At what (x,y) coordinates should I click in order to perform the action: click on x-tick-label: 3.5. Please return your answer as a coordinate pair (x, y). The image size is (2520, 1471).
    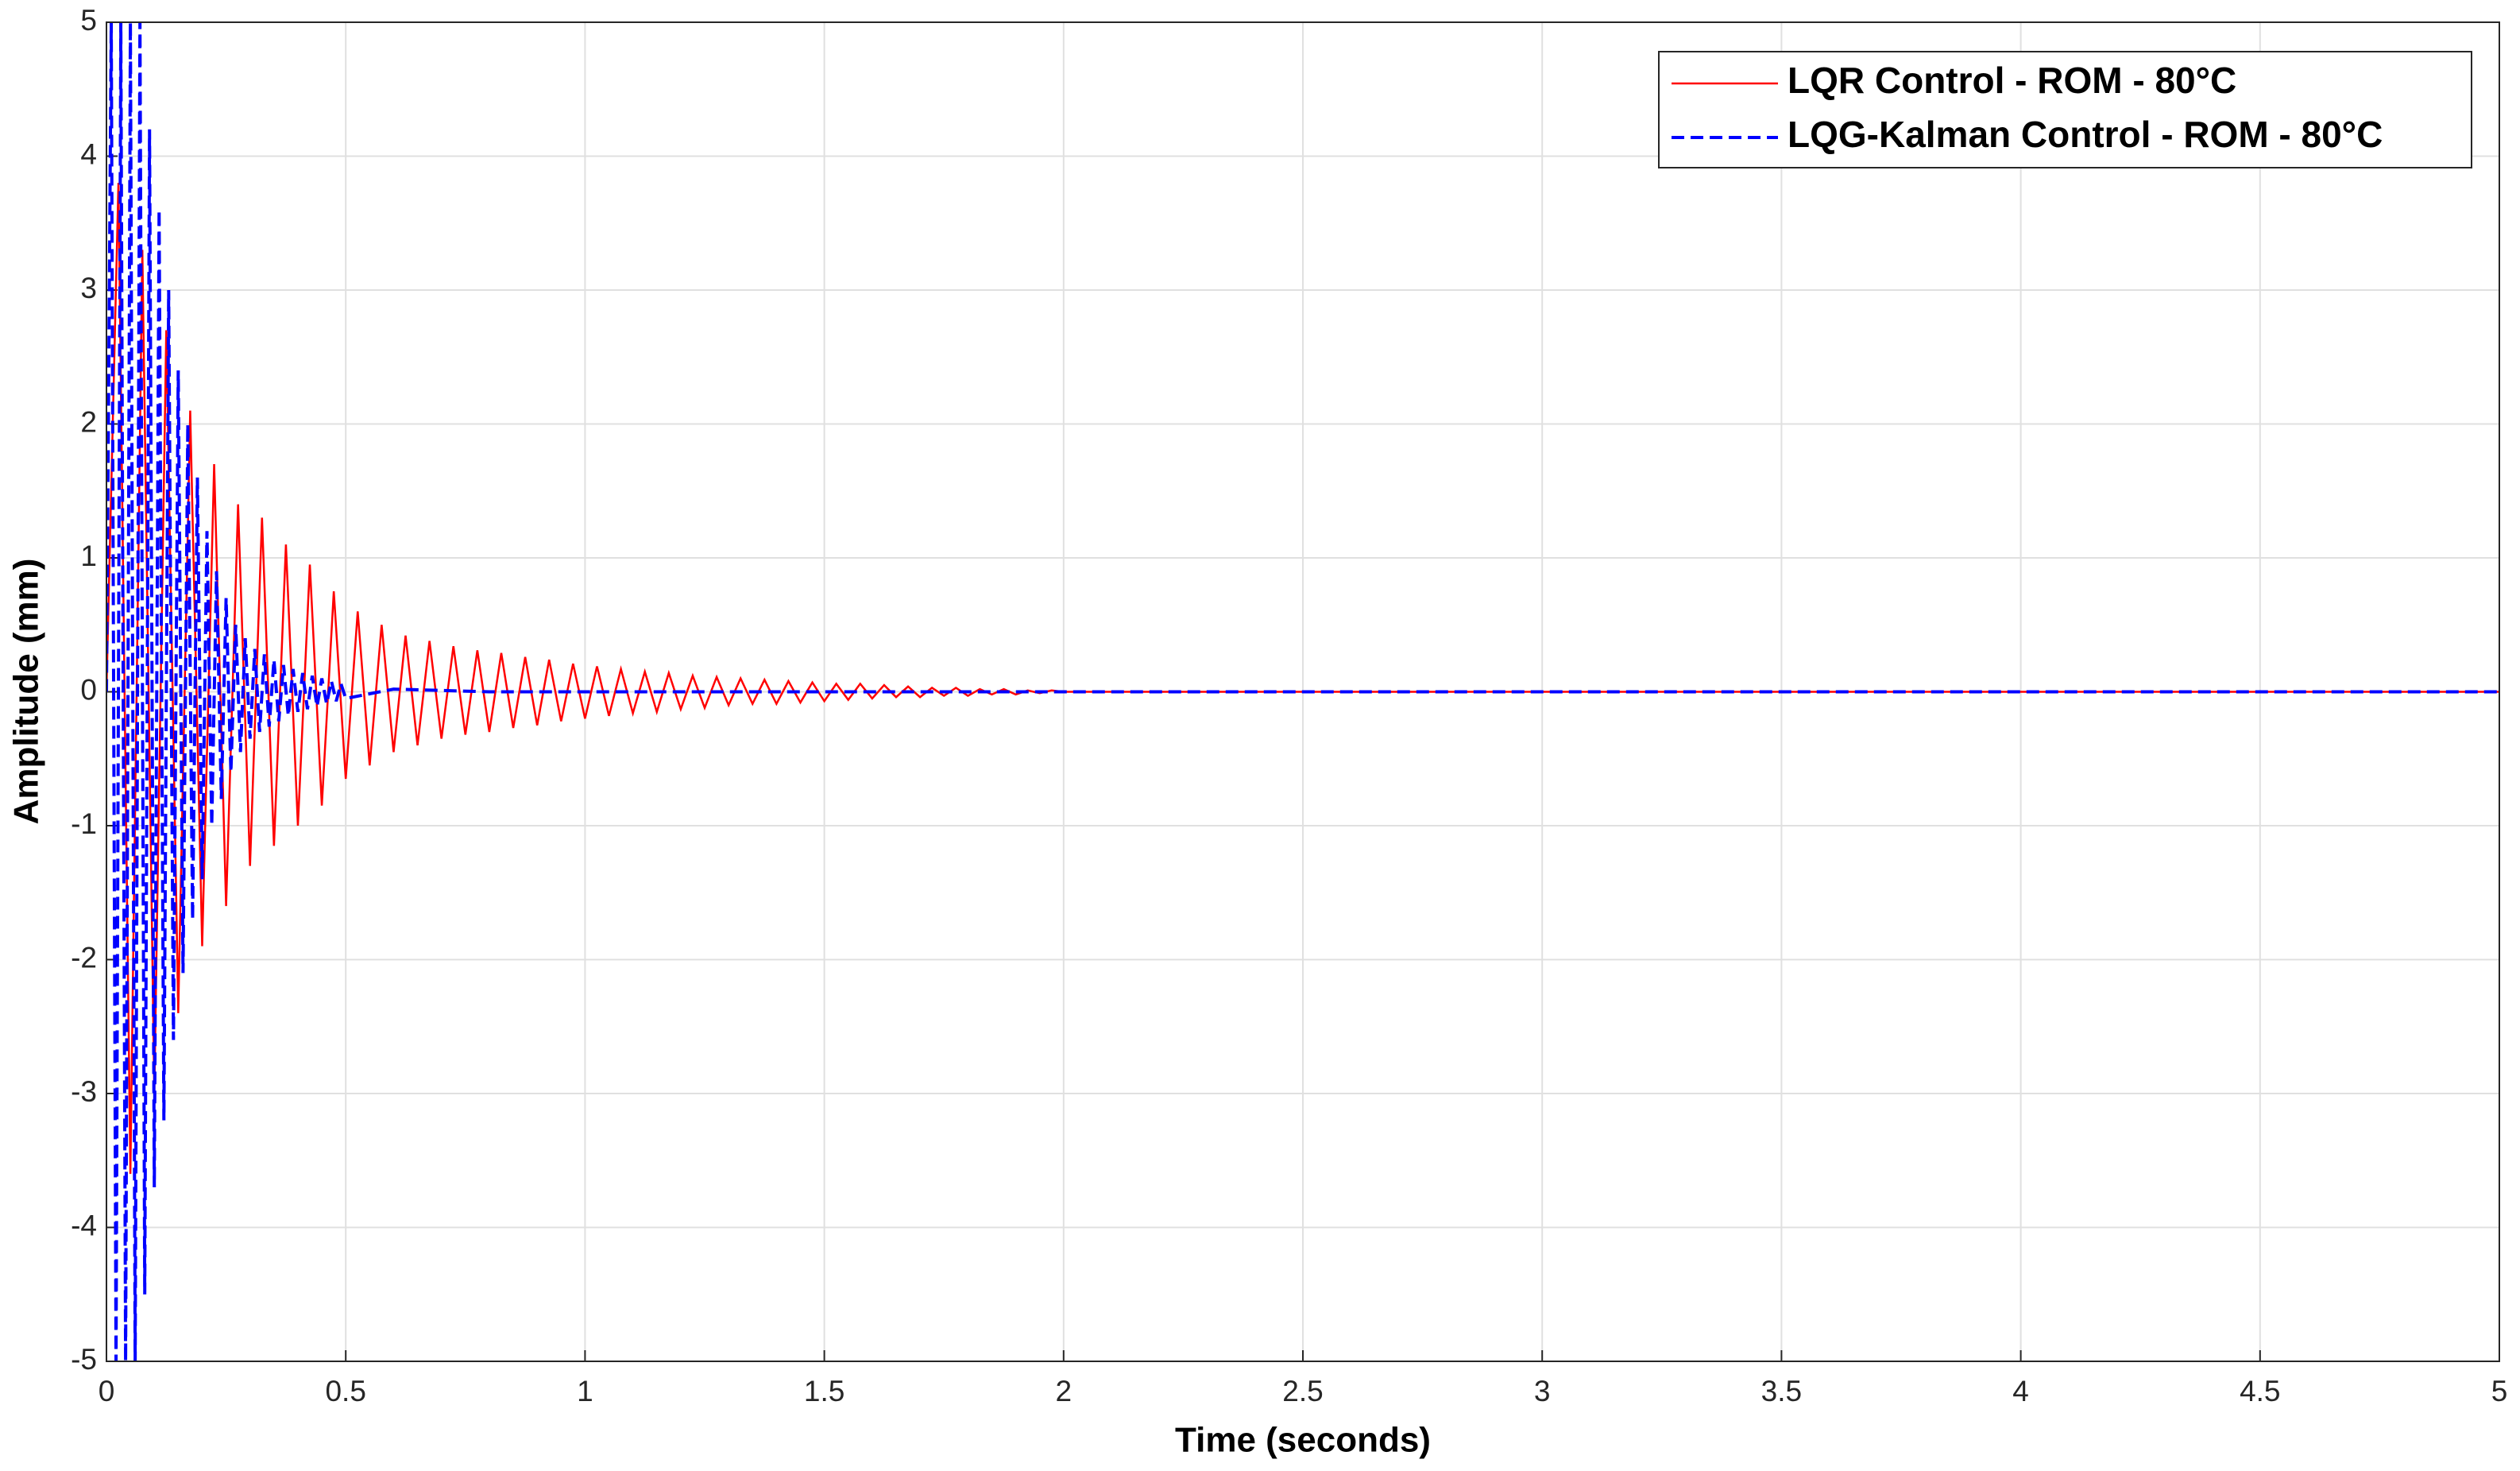
    Looking at the image, I should click on (1781, 1391).